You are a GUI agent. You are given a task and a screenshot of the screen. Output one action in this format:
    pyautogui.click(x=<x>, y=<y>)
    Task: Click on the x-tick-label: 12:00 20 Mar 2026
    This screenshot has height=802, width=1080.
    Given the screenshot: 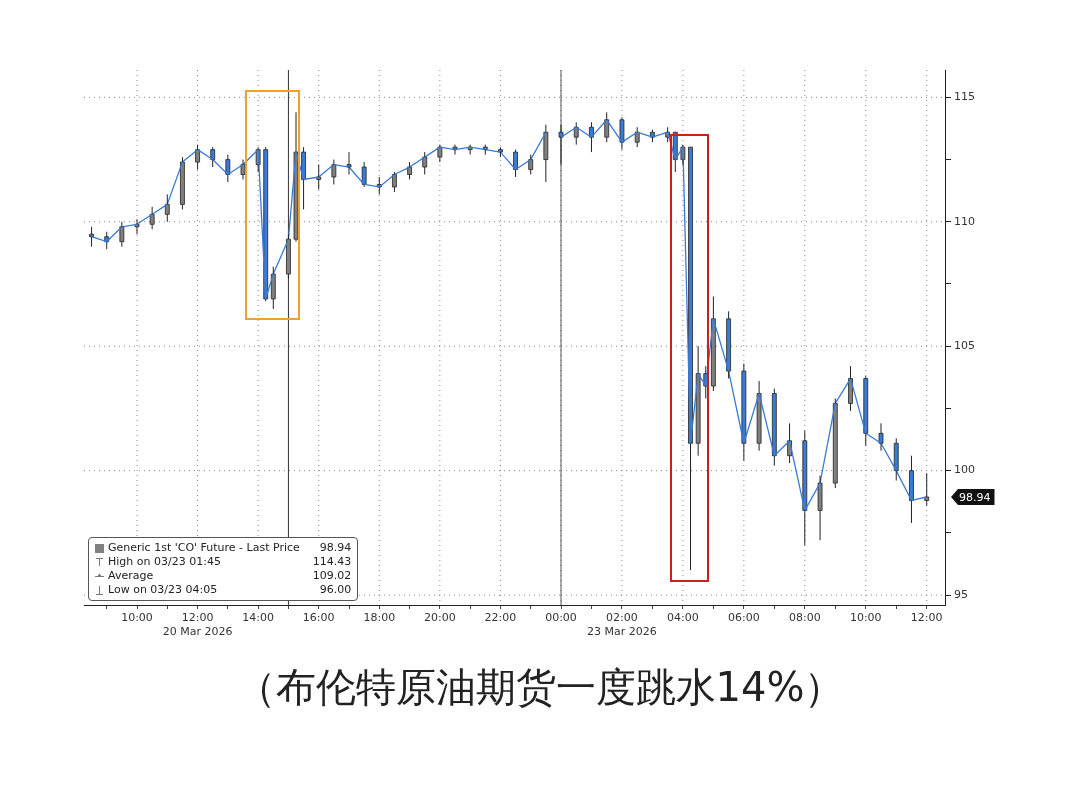 What is the action you would take?
    pyautogui.click(x=197, y=624)
    